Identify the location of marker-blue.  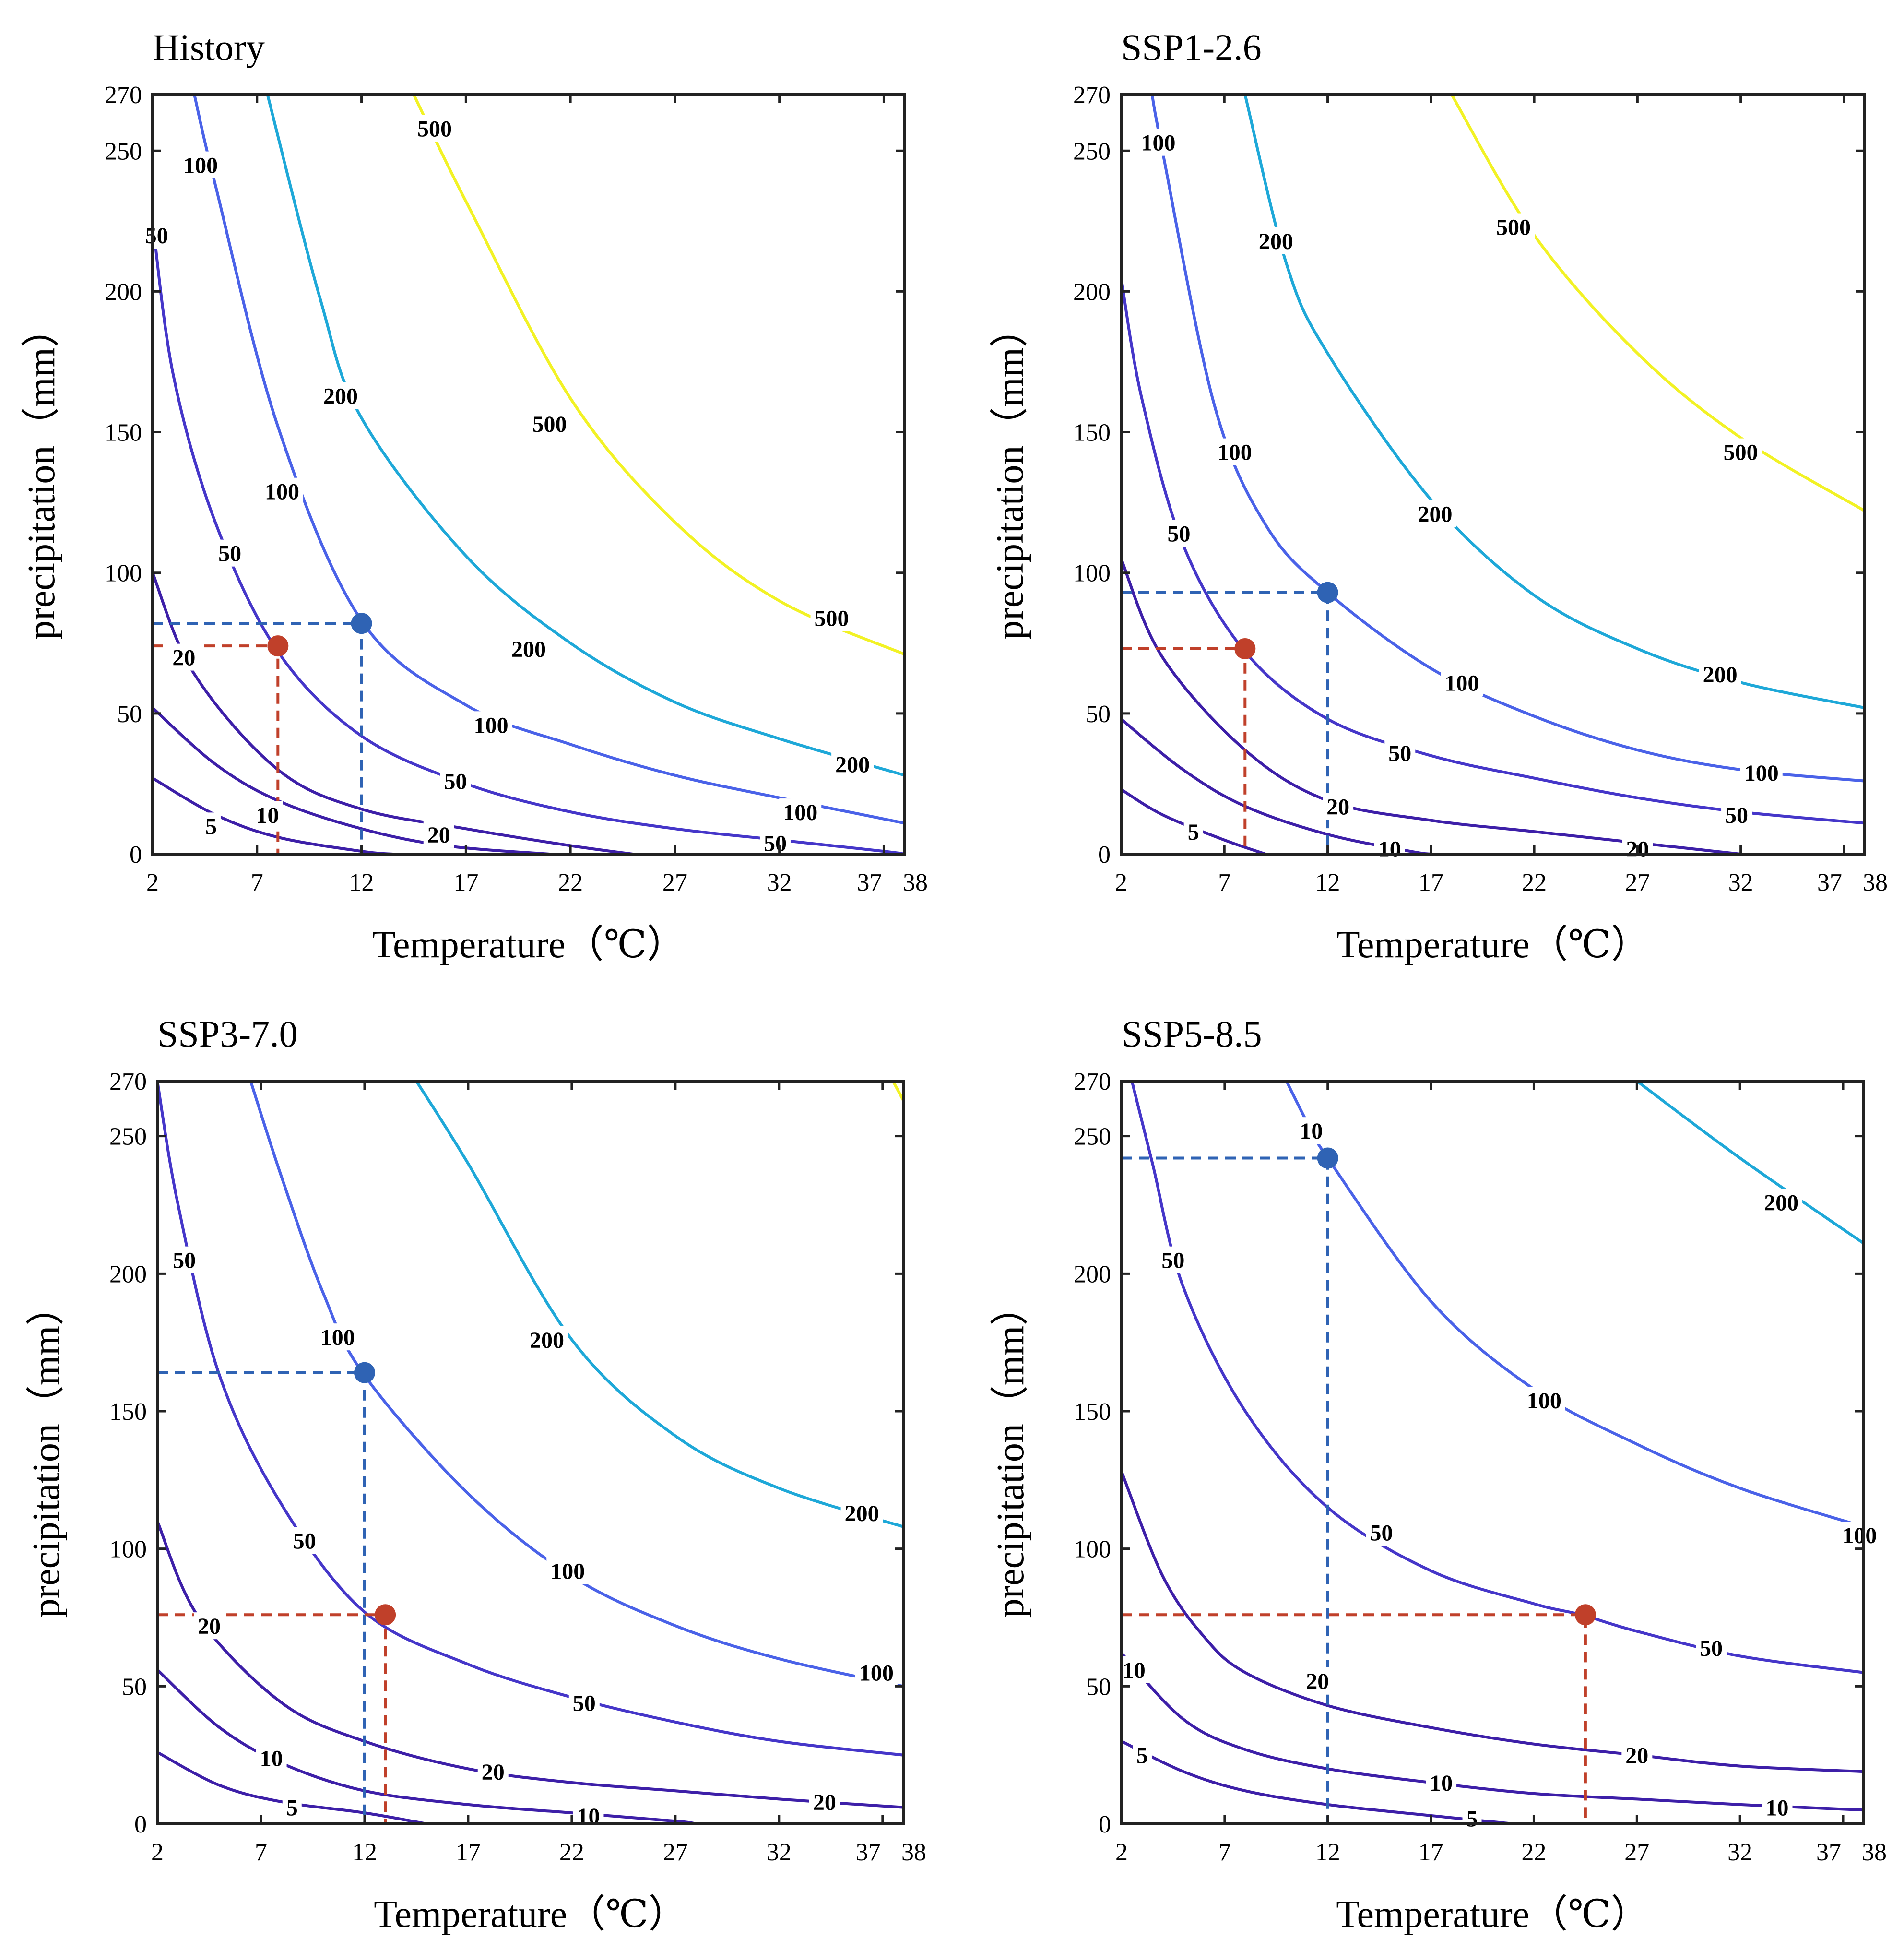
(1327, 1158).